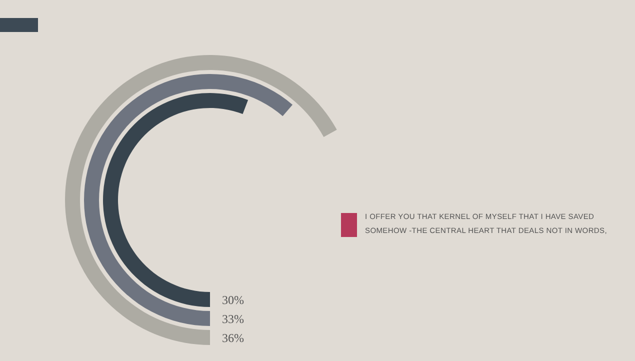  Describe the element at coordinates (233, 338) in the screenshot. I see `data-label: 36%` at that location.